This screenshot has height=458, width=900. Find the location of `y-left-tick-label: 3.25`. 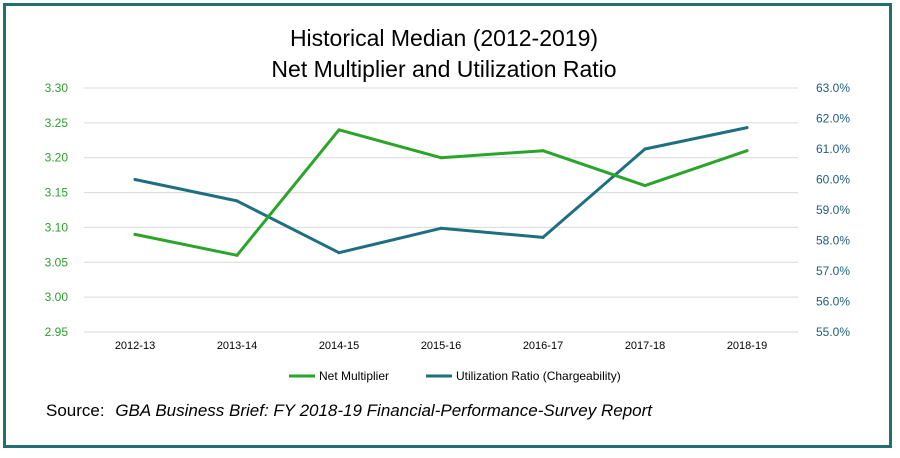

y-left-tick-label: 3.25 is located at coordinates (57, 123).